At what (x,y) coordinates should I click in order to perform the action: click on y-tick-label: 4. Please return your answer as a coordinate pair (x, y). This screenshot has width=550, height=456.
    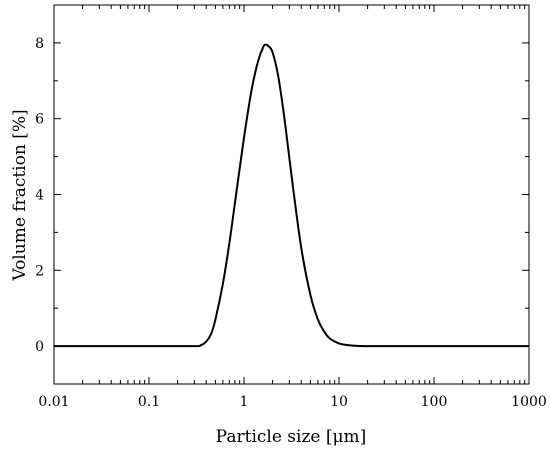
    Looking at the image, I should click on (39, 196).